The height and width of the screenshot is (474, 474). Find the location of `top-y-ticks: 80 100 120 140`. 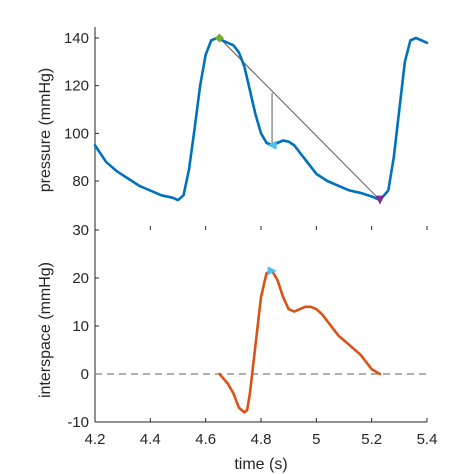

top-y-ticks: 80 100 120 140 is located at coordinates (81, 110).